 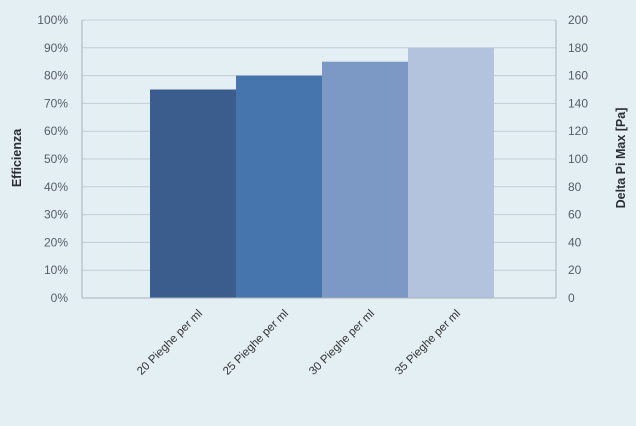 What do you see at coordinates (578, 131) in the screenshot?
I see `y2-tick-label: 120` at bounding box center [578, 131].